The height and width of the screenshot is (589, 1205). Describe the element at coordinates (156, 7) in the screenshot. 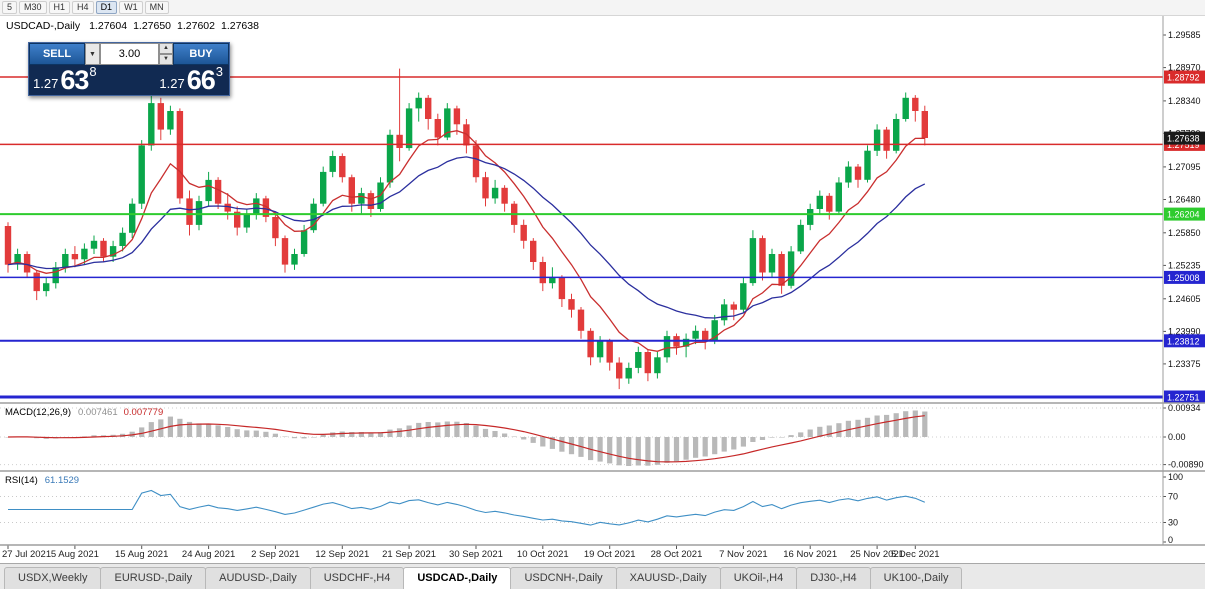

I see `period-button-mn: MN` at that location.